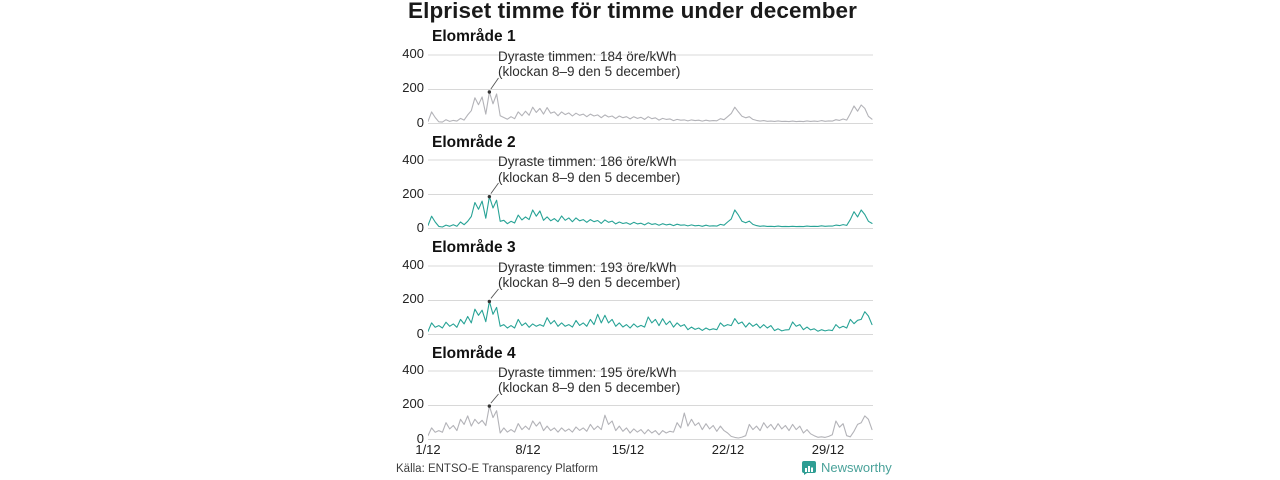 This screenshot has height=480, width=1280. Describe the element at coordinates (474, 36) in the screenshot. I see `subplot-title-1: Elområde 1` at that location.